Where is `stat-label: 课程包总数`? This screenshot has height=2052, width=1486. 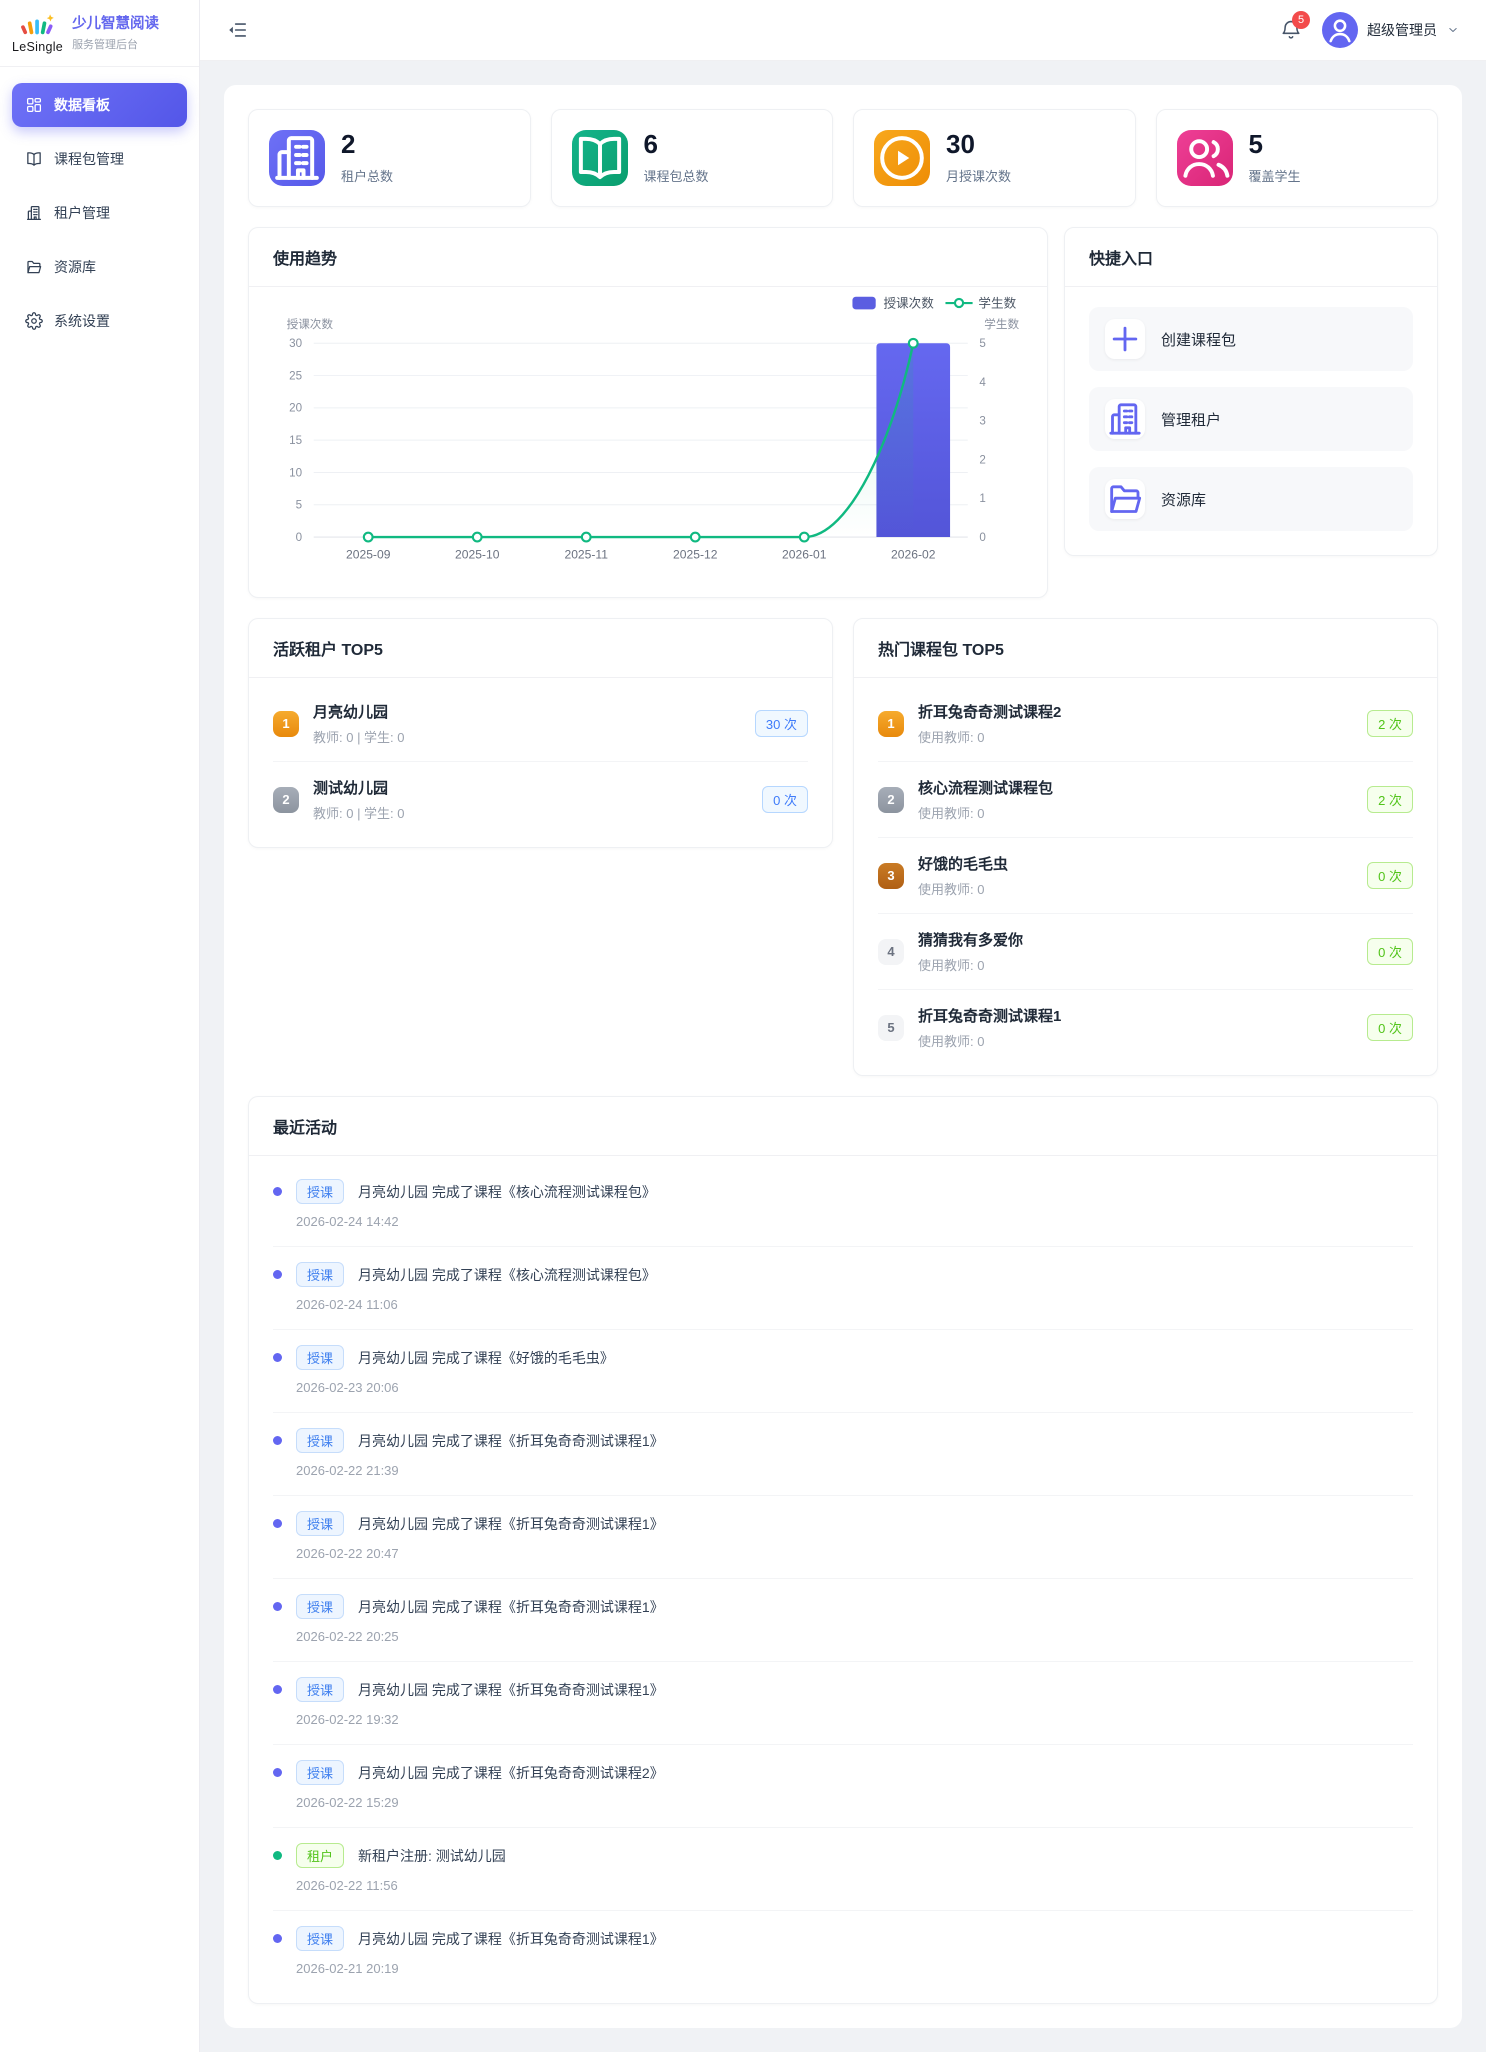
stat-label: 课程包总数 is located at coordinates (676, 176).